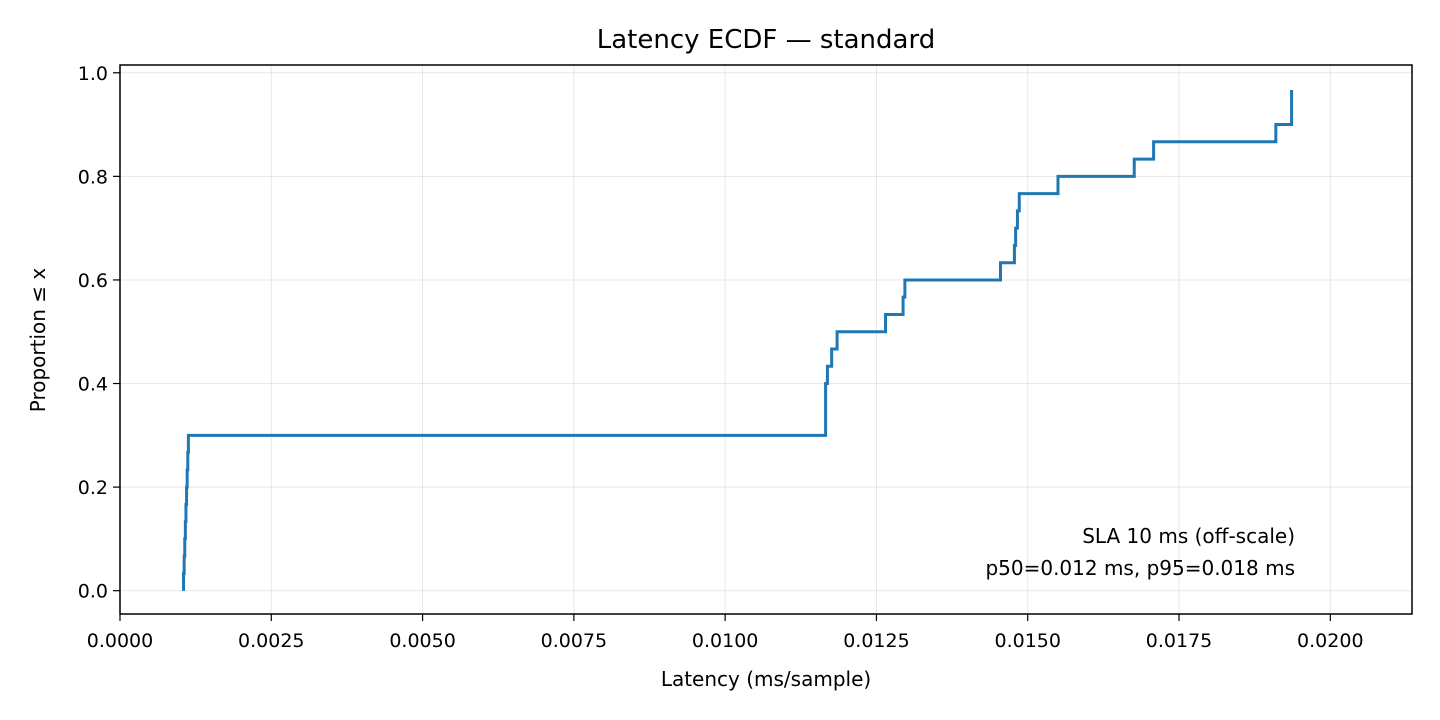 The width and height of the screenshot is (1440, 720). What do you see at coordinates (1027, 641) in the screenshot?
I see `x-tick-label: 0.0150` at bounding box center [1027, 641].